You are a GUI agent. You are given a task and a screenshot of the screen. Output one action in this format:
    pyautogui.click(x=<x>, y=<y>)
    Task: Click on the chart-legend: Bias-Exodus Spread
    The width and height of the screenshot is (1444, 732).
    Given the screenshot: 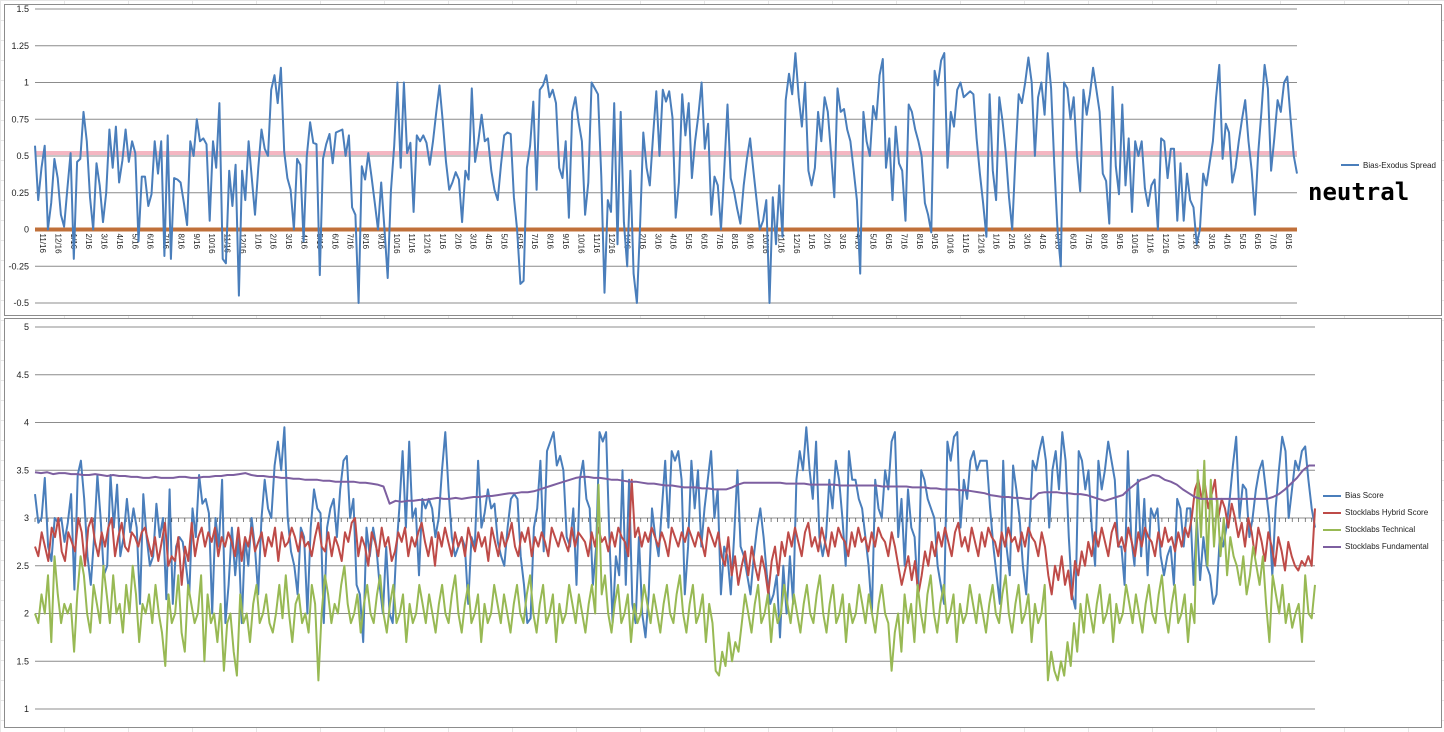 What is the action you would take?
    pyautogui.click(x=1388, y=165)
    